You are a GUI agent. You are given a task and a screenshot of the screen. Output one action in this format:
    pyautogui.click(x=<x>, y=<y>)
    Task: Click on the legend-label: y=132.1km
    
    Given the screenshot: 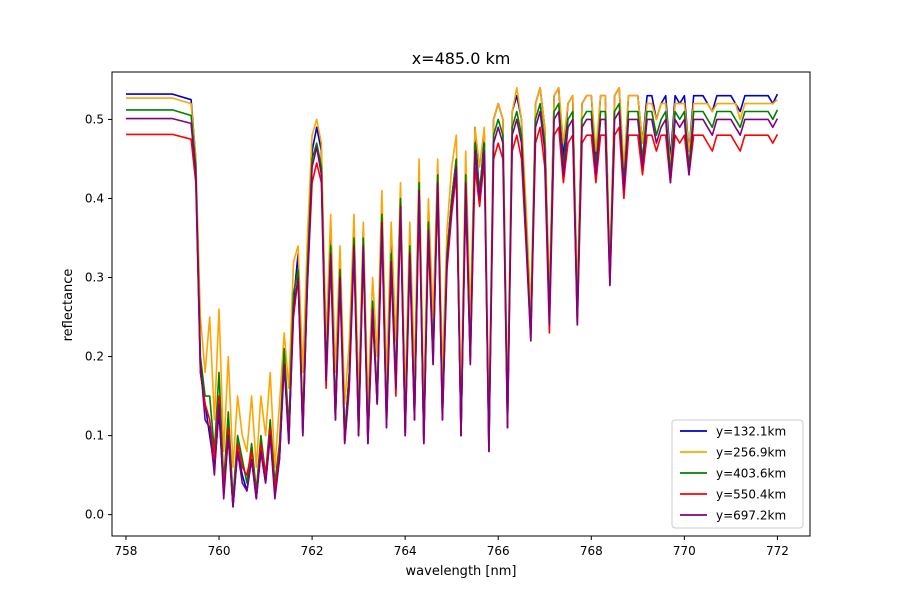 What is the action you would take?
    pyautogui.click(x=751, y=432)
    